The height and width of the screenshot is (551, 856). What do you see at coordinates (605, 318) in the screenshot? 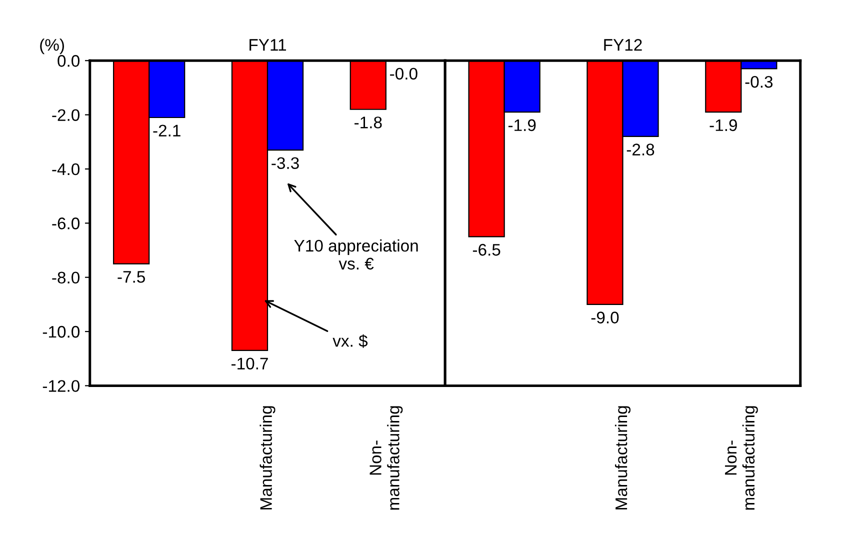
I see `data-label: -9.0` at bounding box center [605, 318].